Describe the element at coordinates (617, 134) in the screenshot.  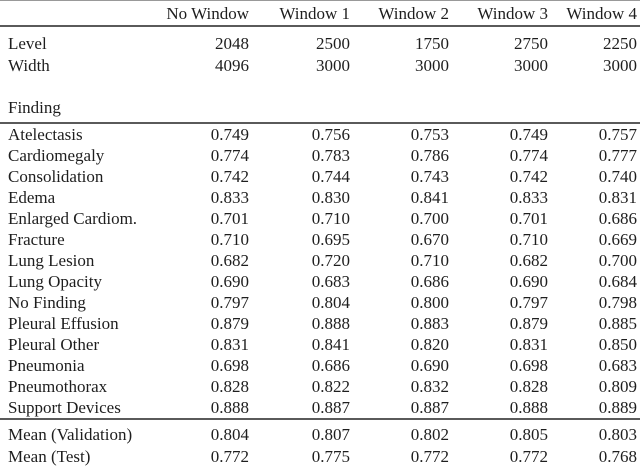
I see `value-cell: 0.757` at that location.